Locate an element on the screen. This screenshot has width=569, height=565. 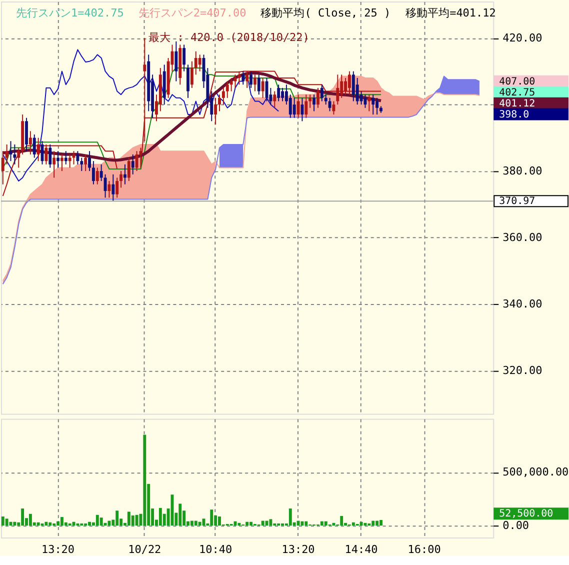
x-tick-label: 13:20 is located at coordinates (58, 549).